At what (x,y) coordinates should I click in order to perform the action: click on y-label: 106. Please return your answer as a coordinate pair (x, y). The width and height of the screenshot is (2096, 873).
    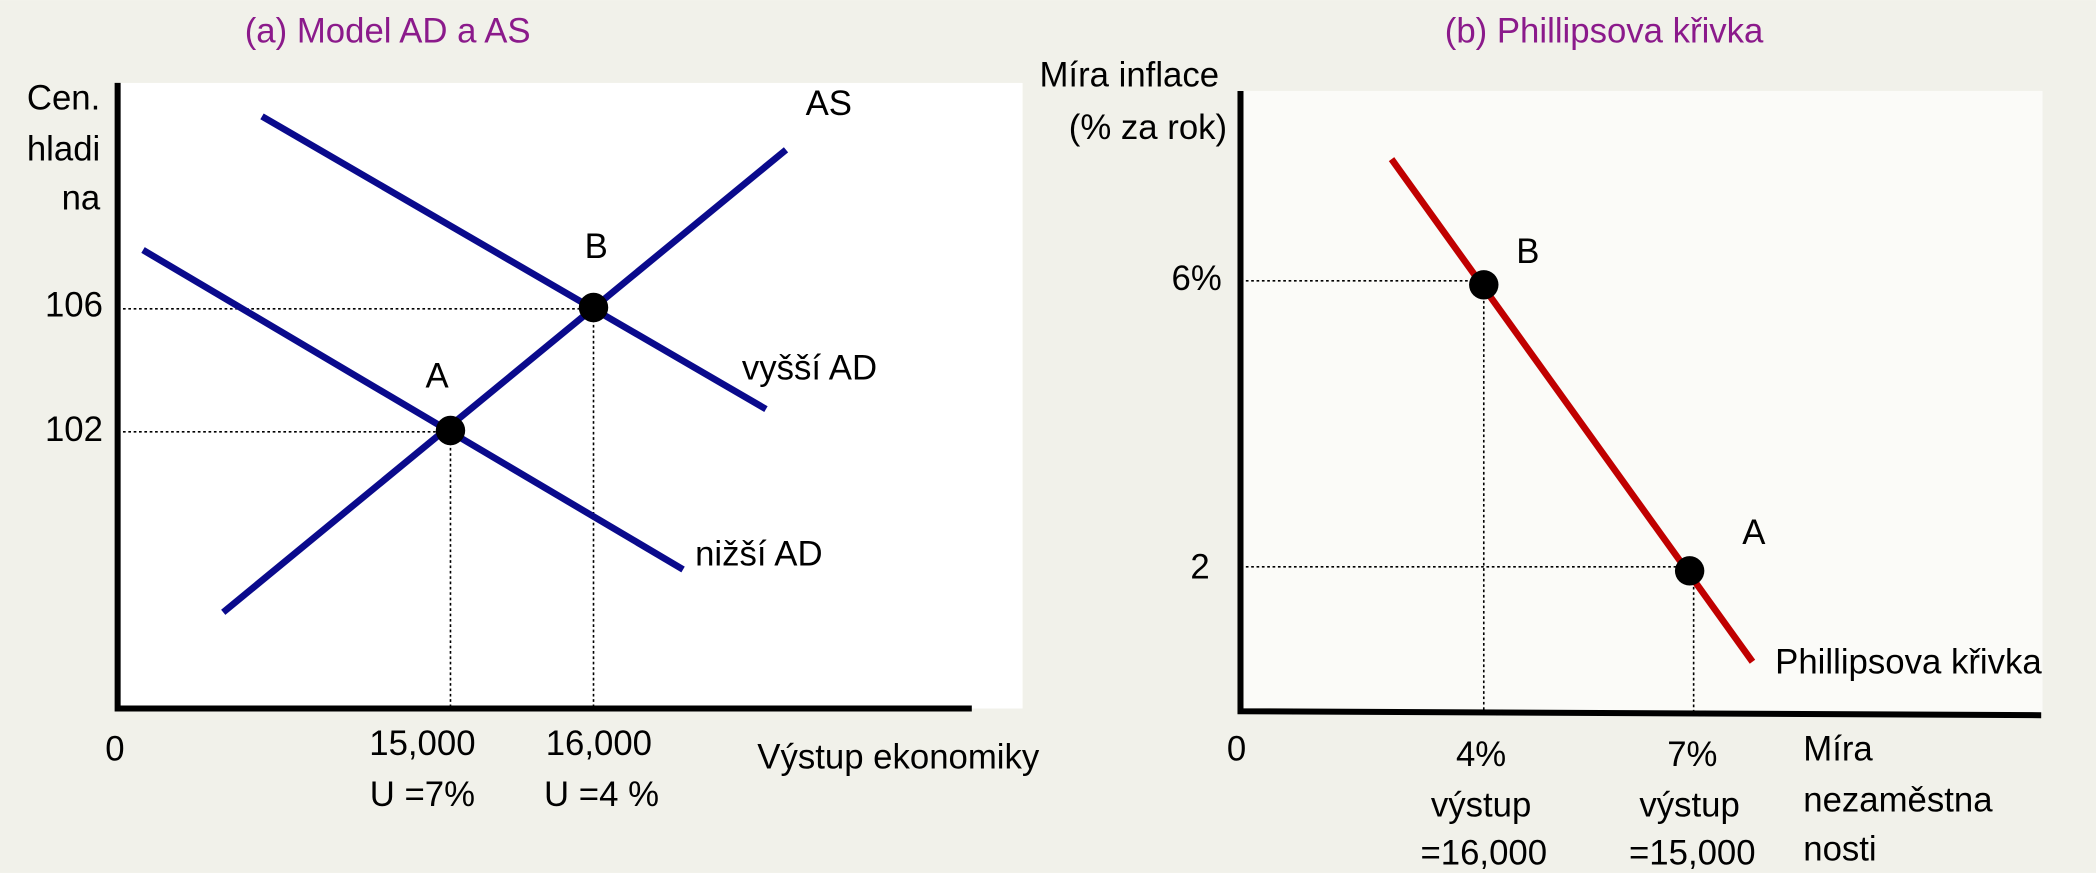
    Looking at the image, I should click on (74, 306).